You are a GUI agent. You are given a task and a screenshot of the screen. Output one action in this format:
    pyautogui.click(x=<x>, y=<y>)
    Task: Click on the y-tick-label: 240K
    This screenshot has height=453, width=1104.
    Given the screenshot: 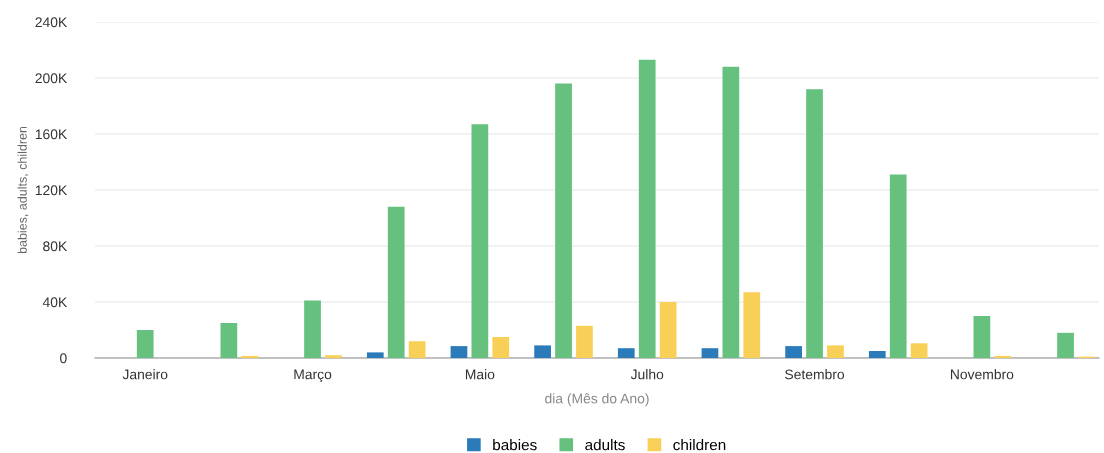 What is the action you would take?
    pyautogui.click(x=51, y=22)
    